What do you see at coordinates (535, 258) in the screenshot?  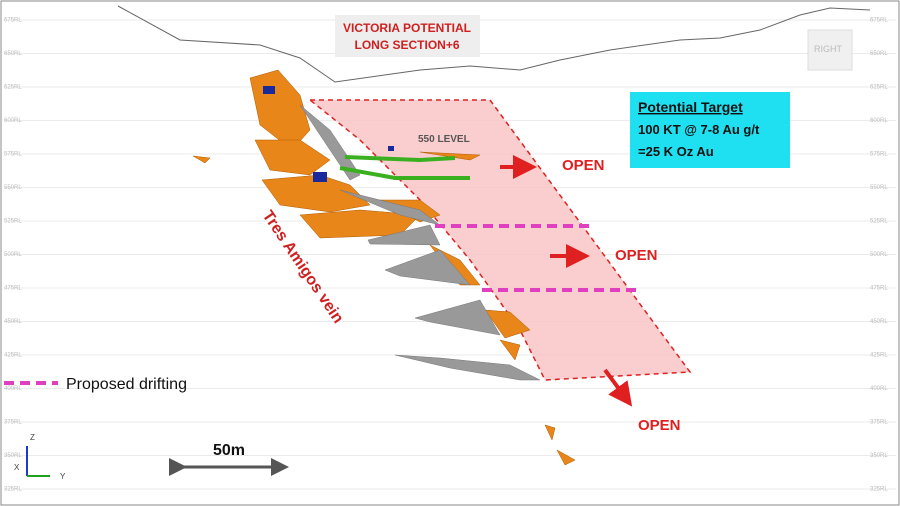 I see `proposed-drifts` at bounding box center [535, 258].